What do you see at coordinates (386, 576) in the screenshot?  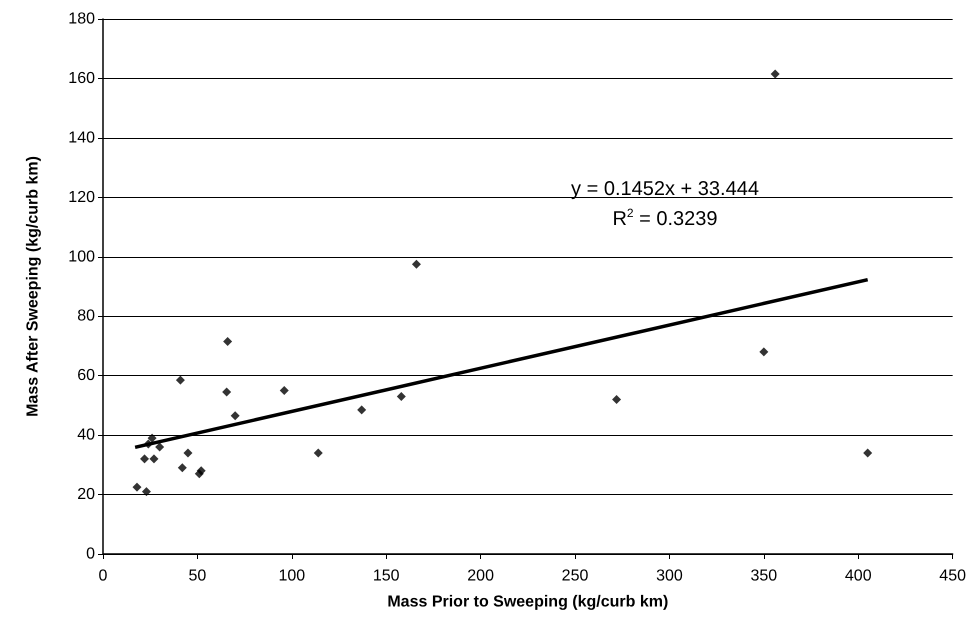 I see `x-tick-label: 150` at bounding box center [386, 576].